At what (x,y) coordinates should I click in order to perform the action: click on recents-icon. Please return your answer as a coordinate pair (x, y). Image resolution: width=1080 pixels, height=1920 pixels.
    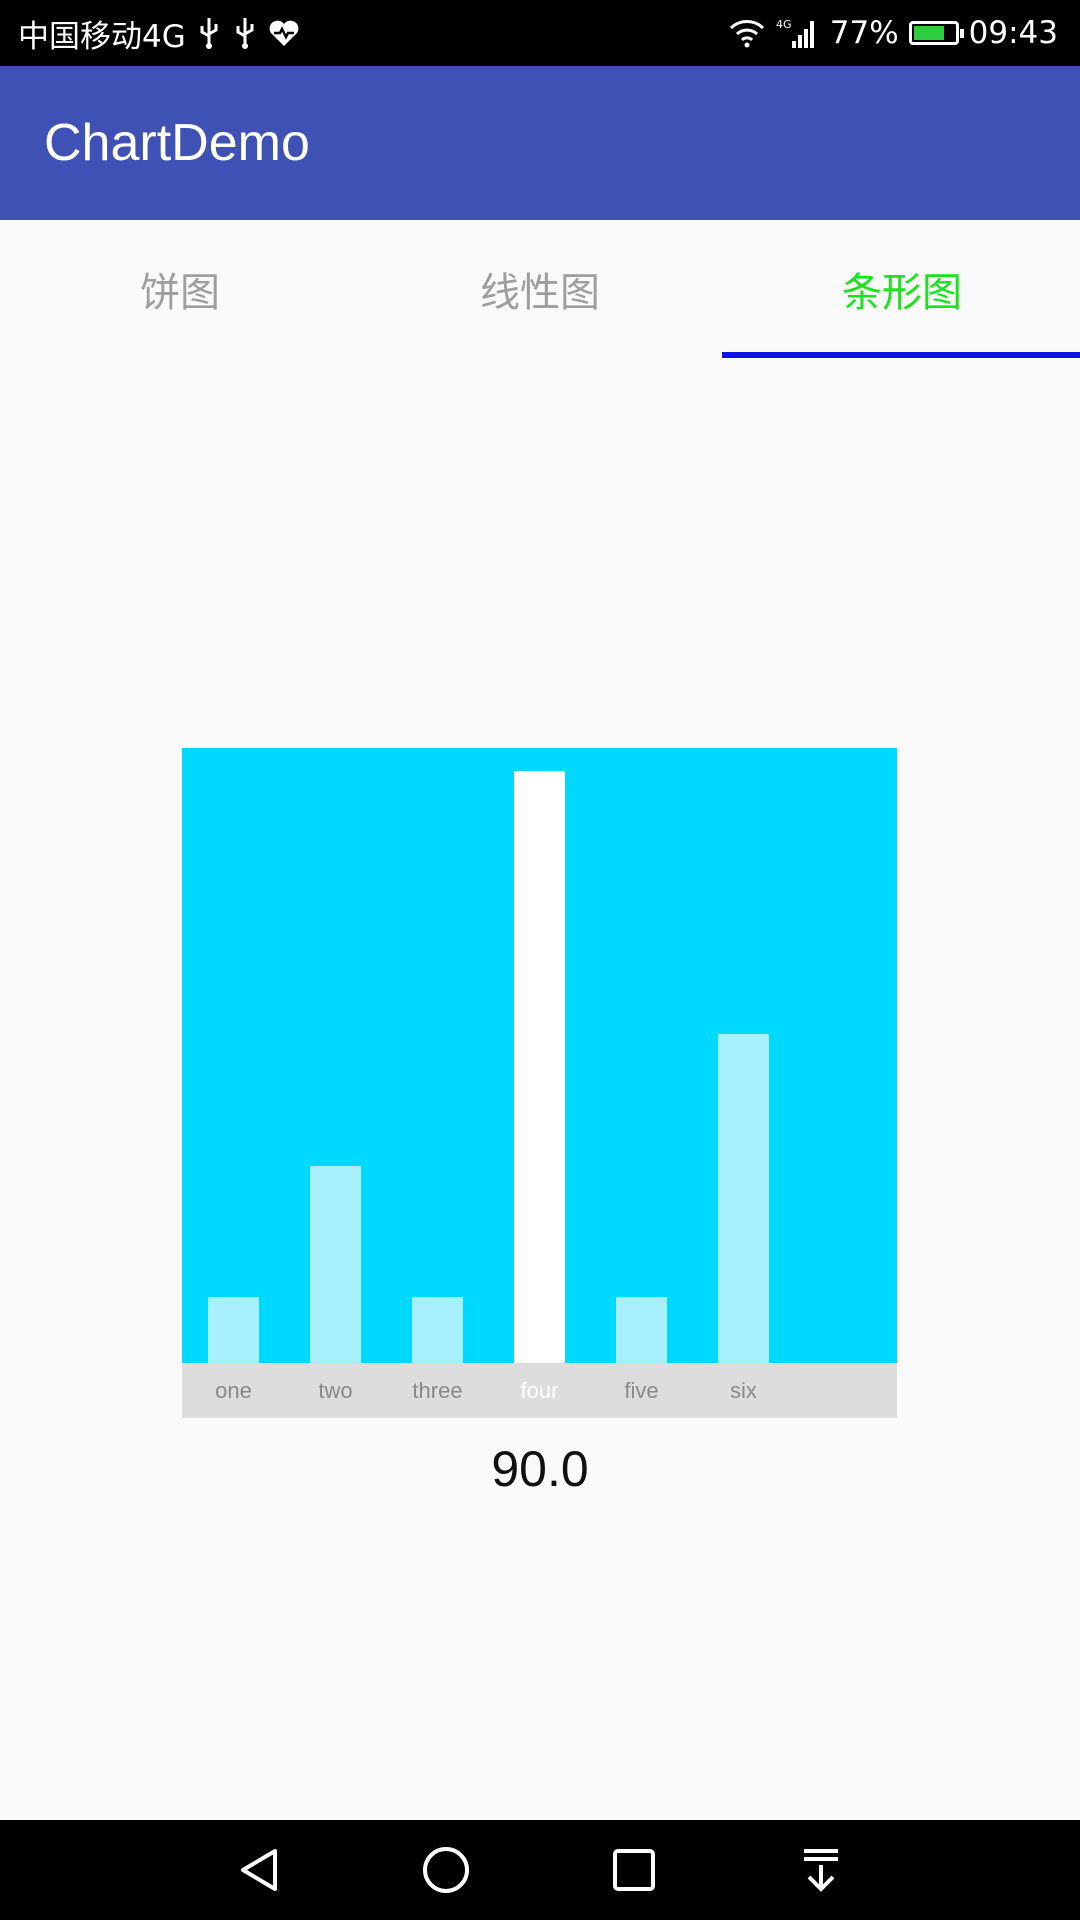
    Looking at the image, I should click on (634, 1870).